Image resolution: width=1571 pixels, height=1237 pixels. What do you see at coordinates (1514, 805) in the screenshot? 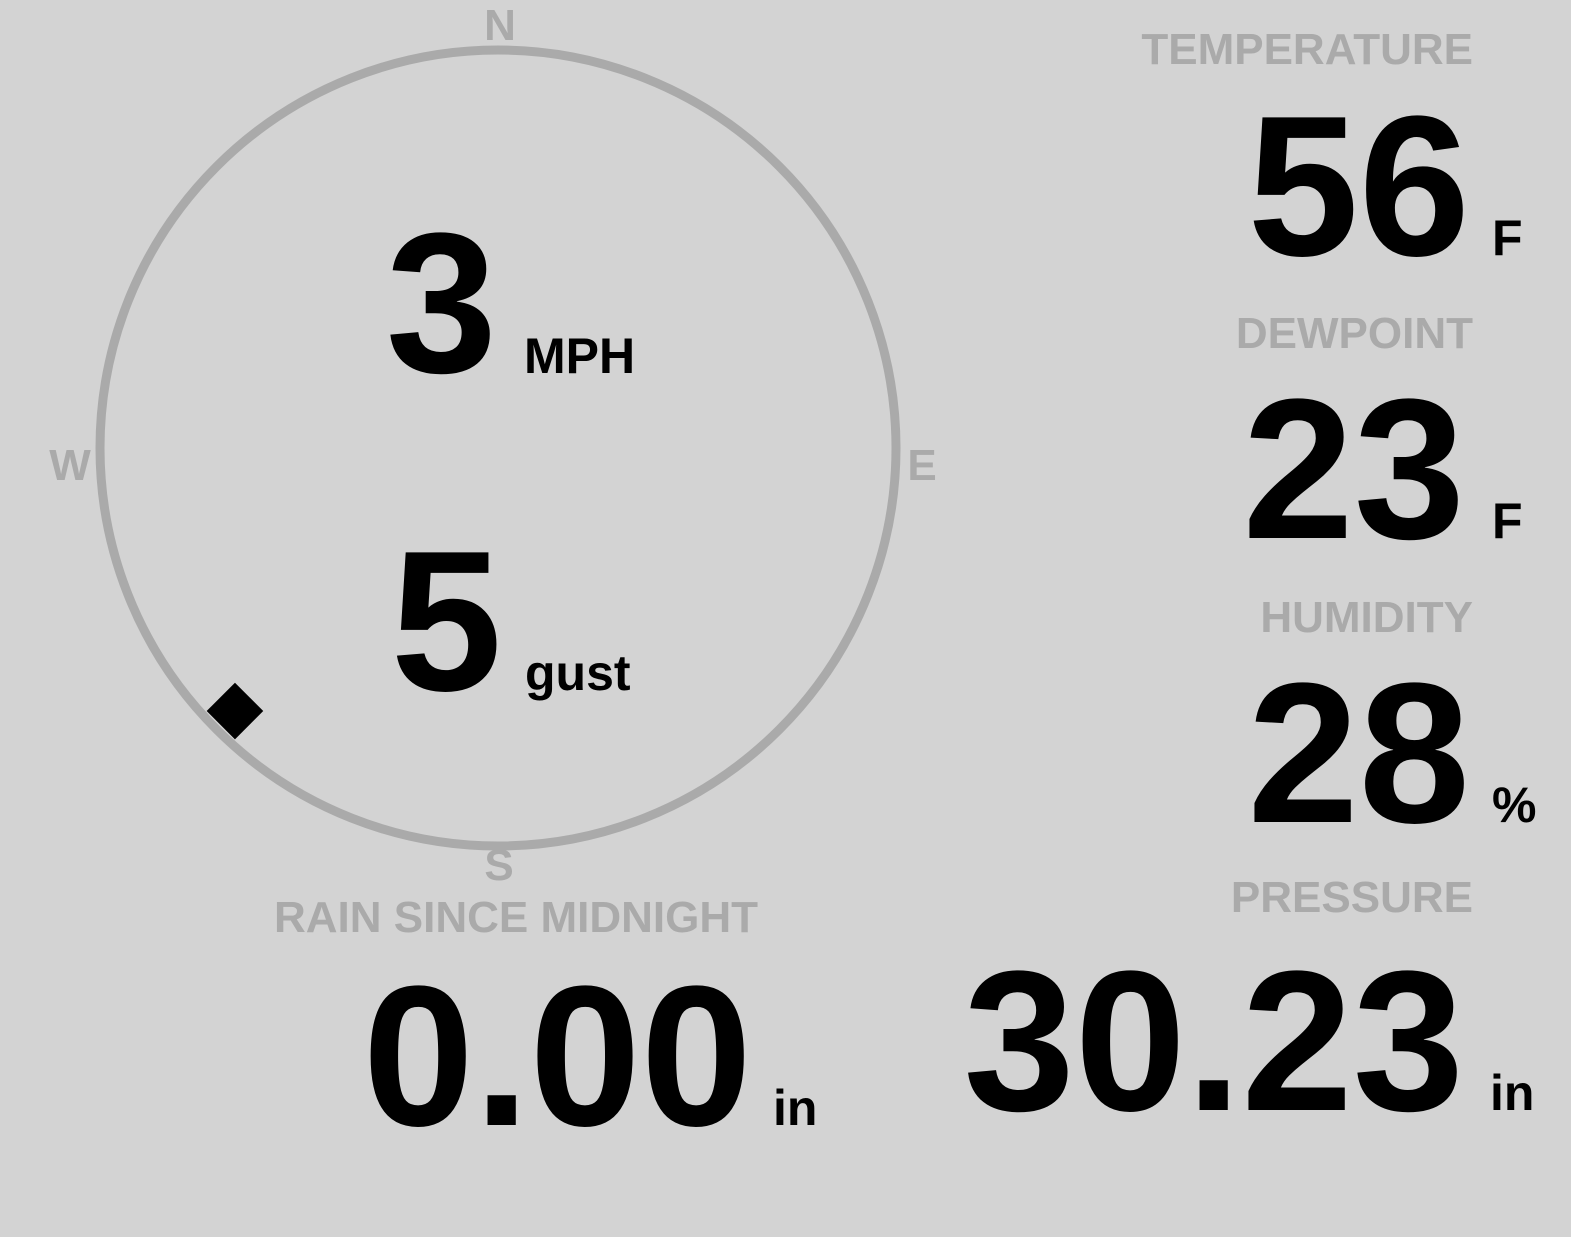
I see `humidity-unit: %` at bounding box center [1514, 805].